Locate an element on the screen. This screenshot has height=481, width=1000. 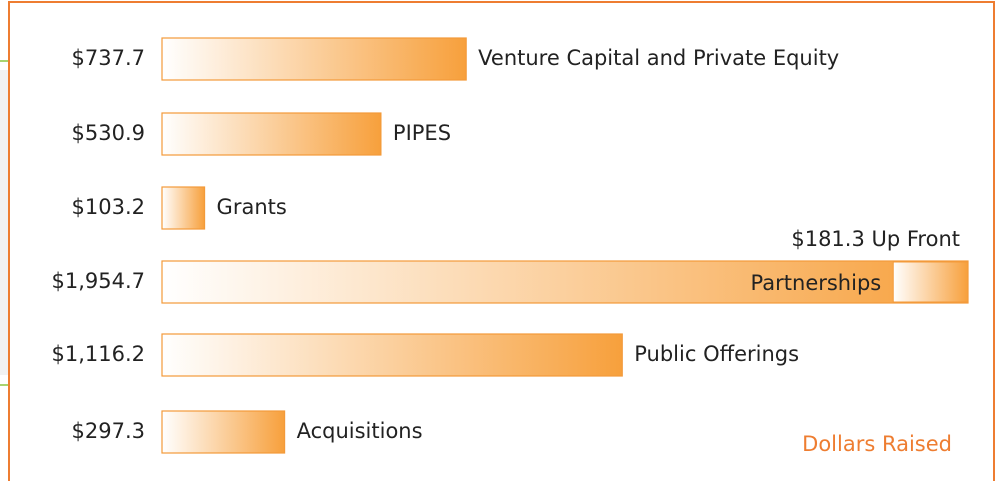
category-label: Public Offerings is located at coordinates (716, 354).